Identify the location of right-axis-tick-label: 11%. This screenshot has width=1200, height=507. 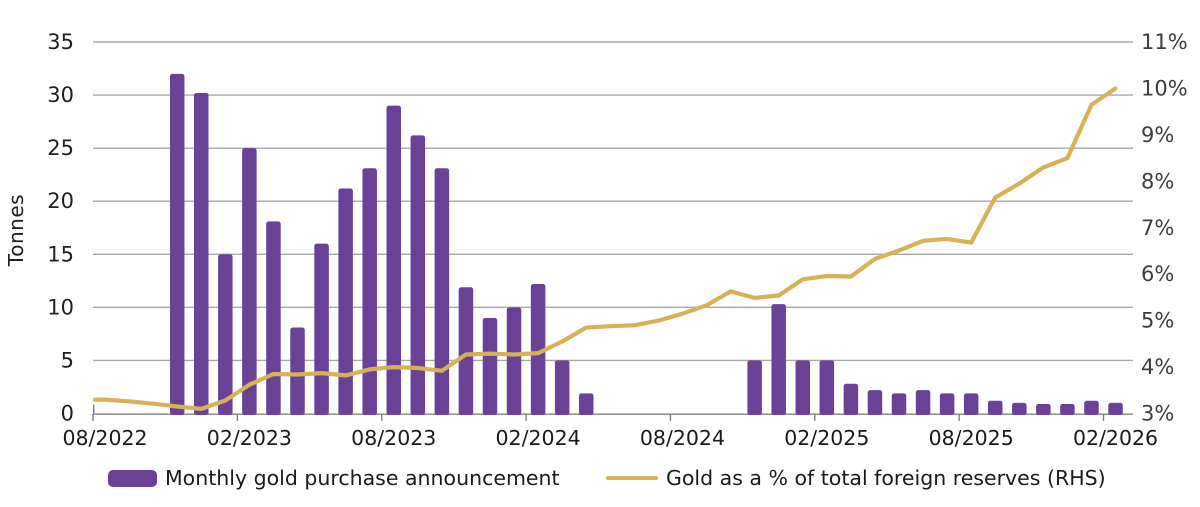
(1164, 42).